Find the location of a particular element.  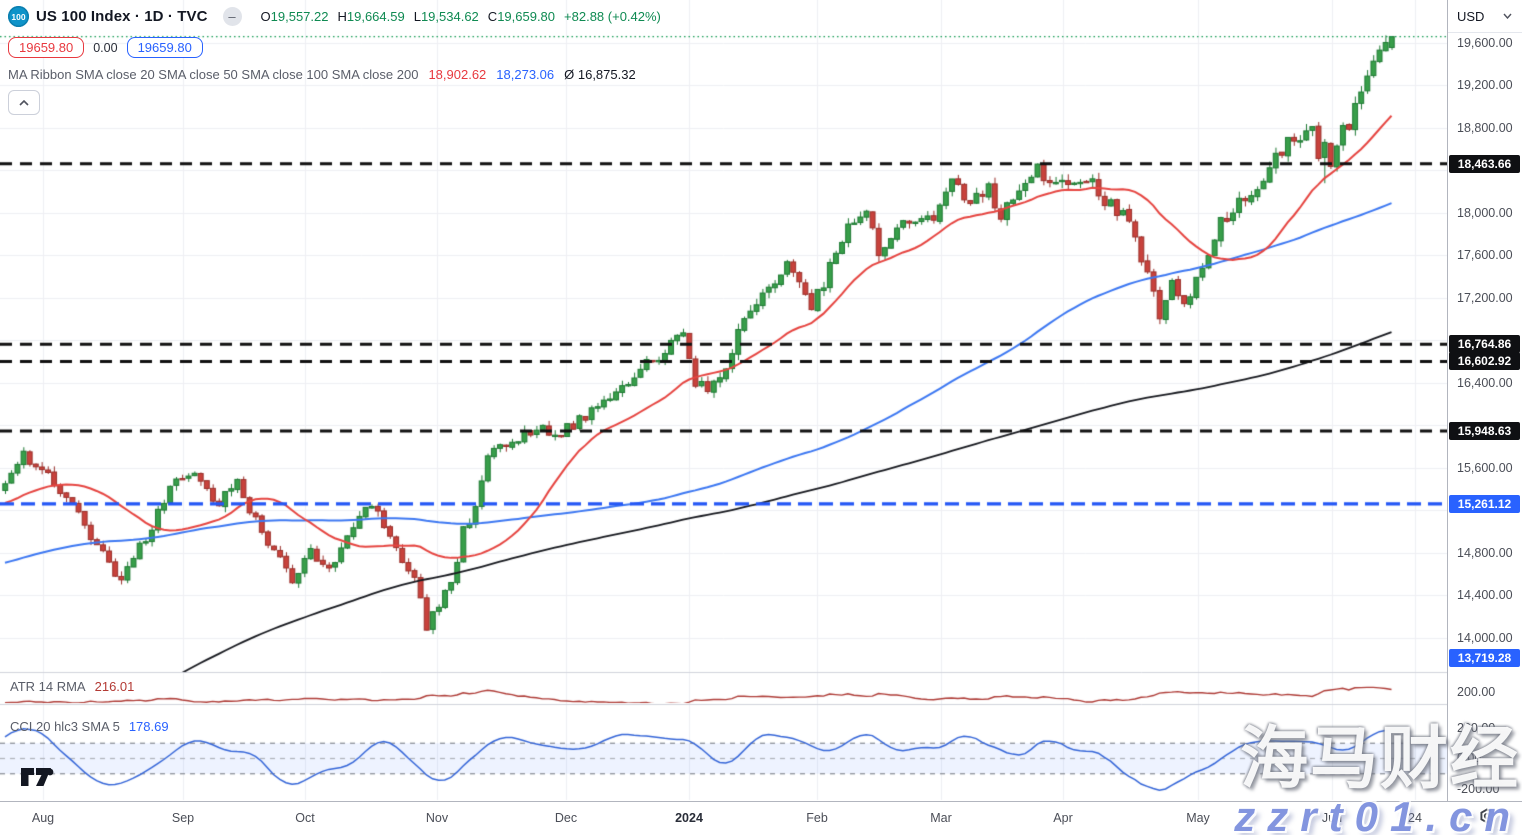

price-level-badge: 16,764.86 is located at coordinates (1484, 344).